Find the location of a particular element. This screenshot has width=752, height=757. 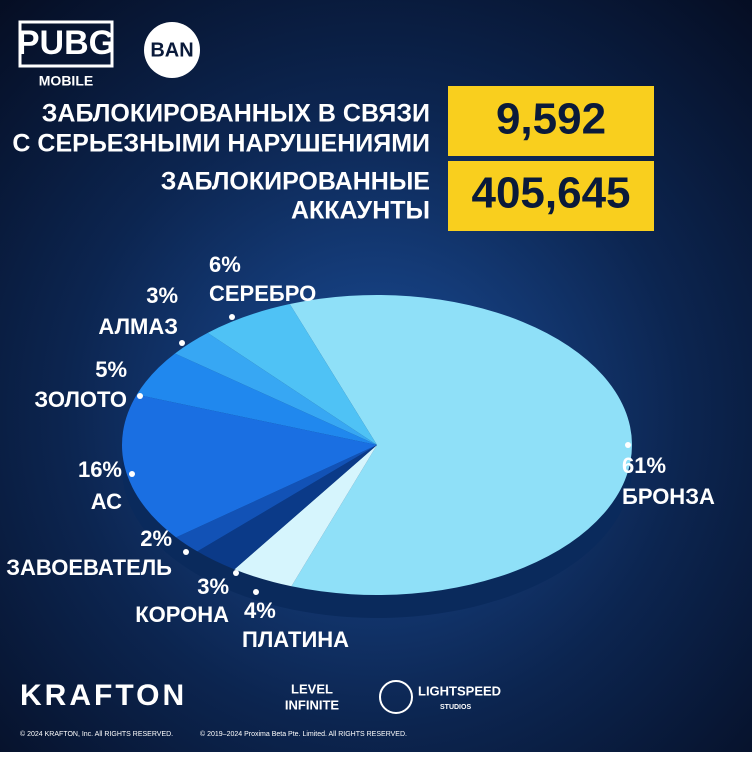

value-label: 16% is located at coordinates (100, 469).